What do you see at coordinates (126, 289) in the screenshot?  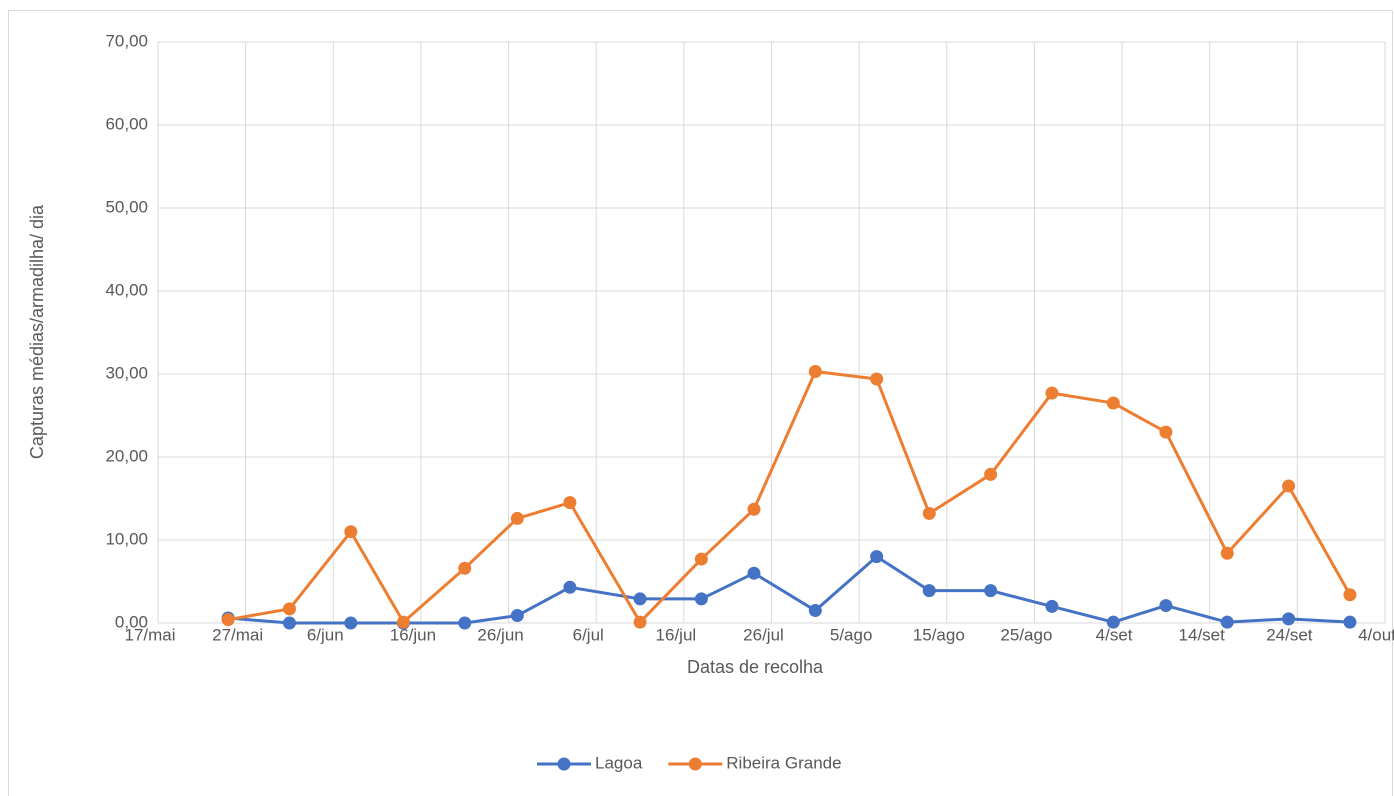 I see `y-tick-label: 40,00` at bounding box center [126, 289].